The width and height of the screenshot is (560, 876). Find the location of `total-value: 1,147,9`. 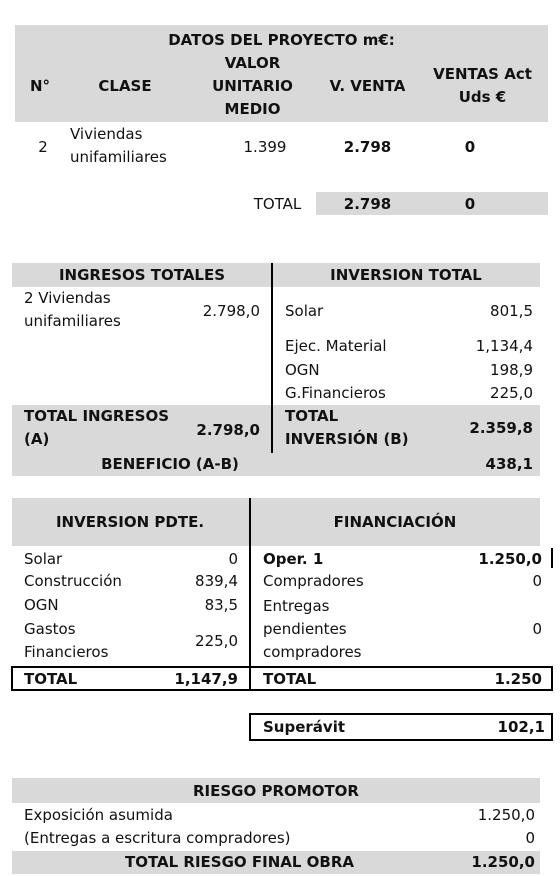

total-value: 1,147,9 is located at coordinates (206, 678).